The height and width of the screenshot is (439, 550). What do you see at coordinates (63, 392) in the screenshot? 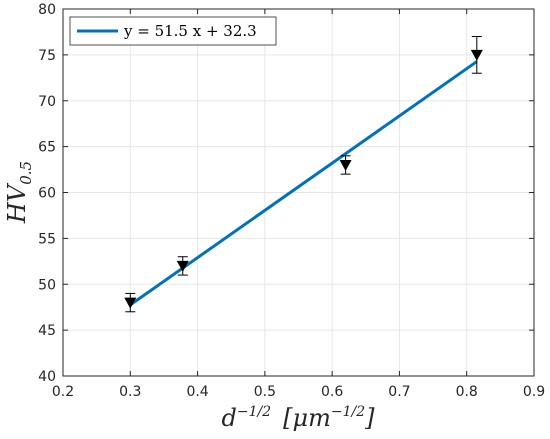
I see `x-tick-label: 0.2` at bounding box center [63, 392].